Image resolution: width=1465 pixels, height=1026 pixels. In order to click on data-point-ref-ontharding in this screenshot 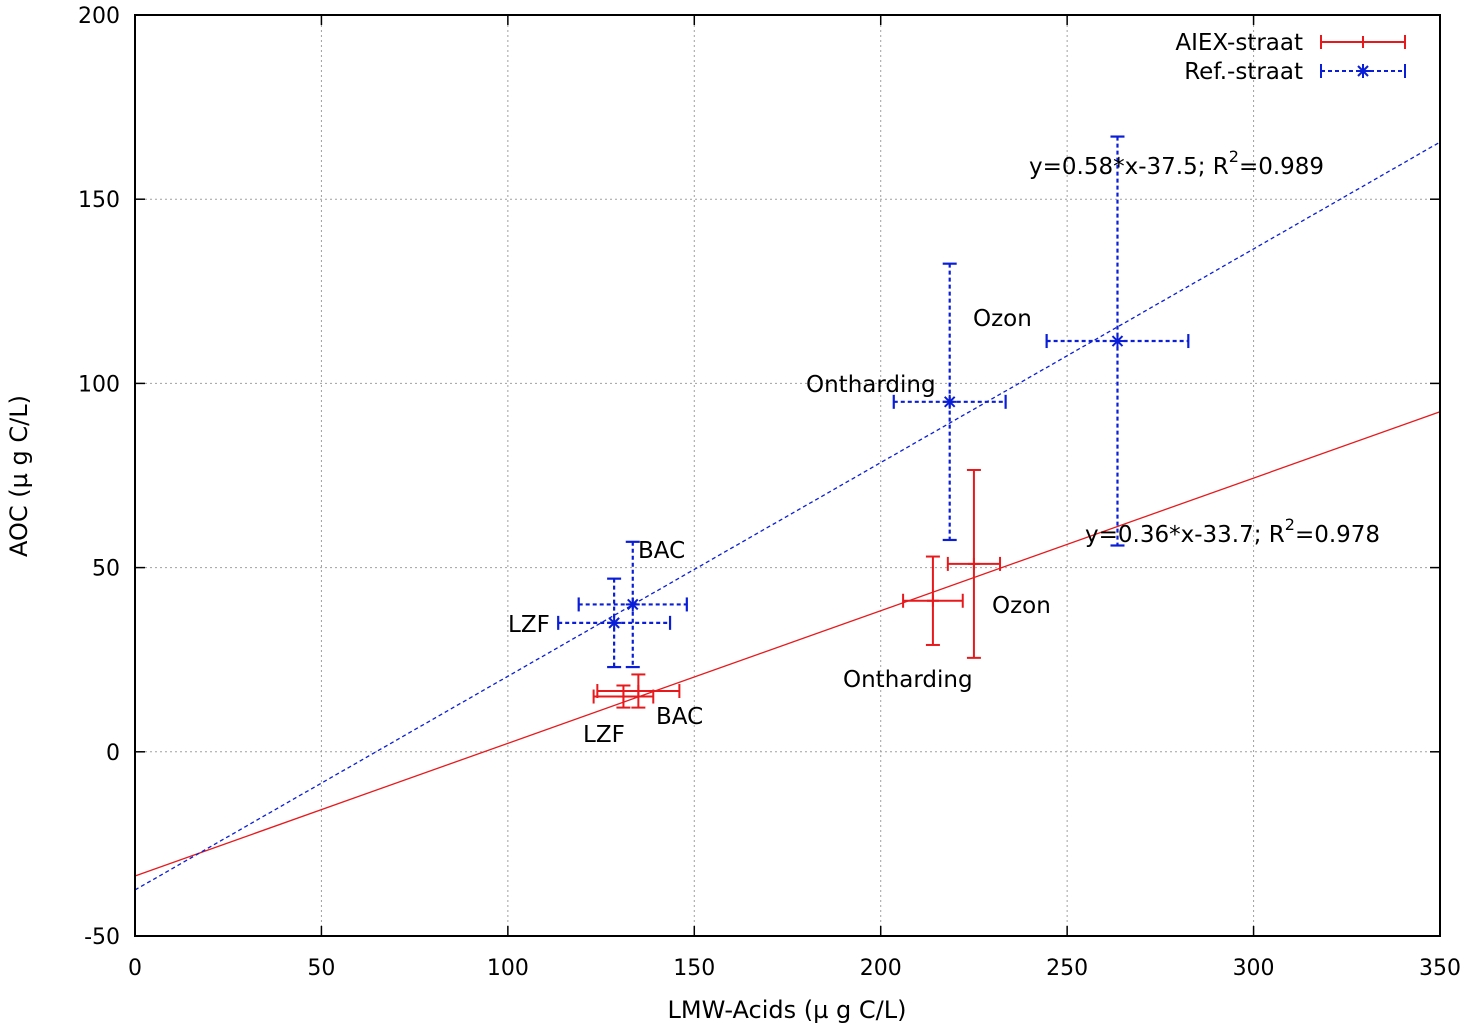, I will do `click(949, 402)`.